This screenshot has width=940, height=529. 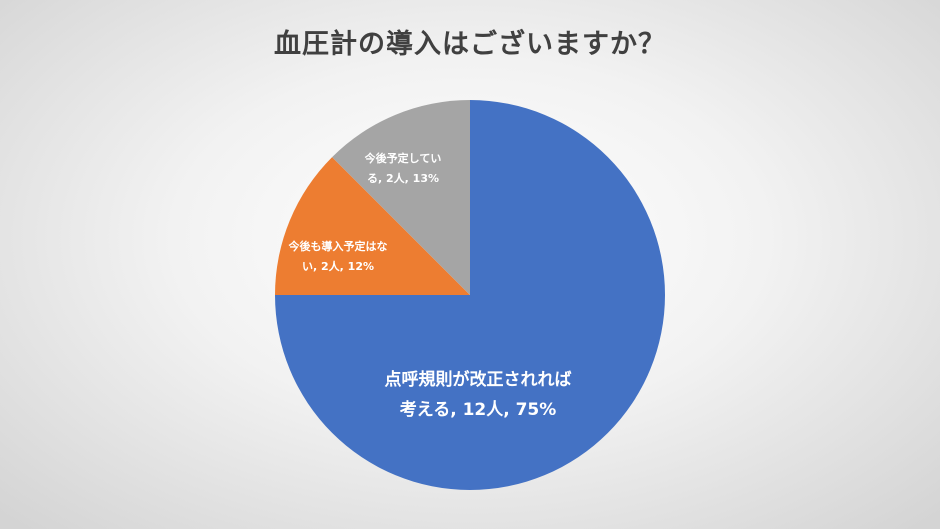 What do you see at coordinates (478, 379) in the screenshot?
I see `slice-label-line: 点呼規則が改正されれば` at bounding box center [478, 379].